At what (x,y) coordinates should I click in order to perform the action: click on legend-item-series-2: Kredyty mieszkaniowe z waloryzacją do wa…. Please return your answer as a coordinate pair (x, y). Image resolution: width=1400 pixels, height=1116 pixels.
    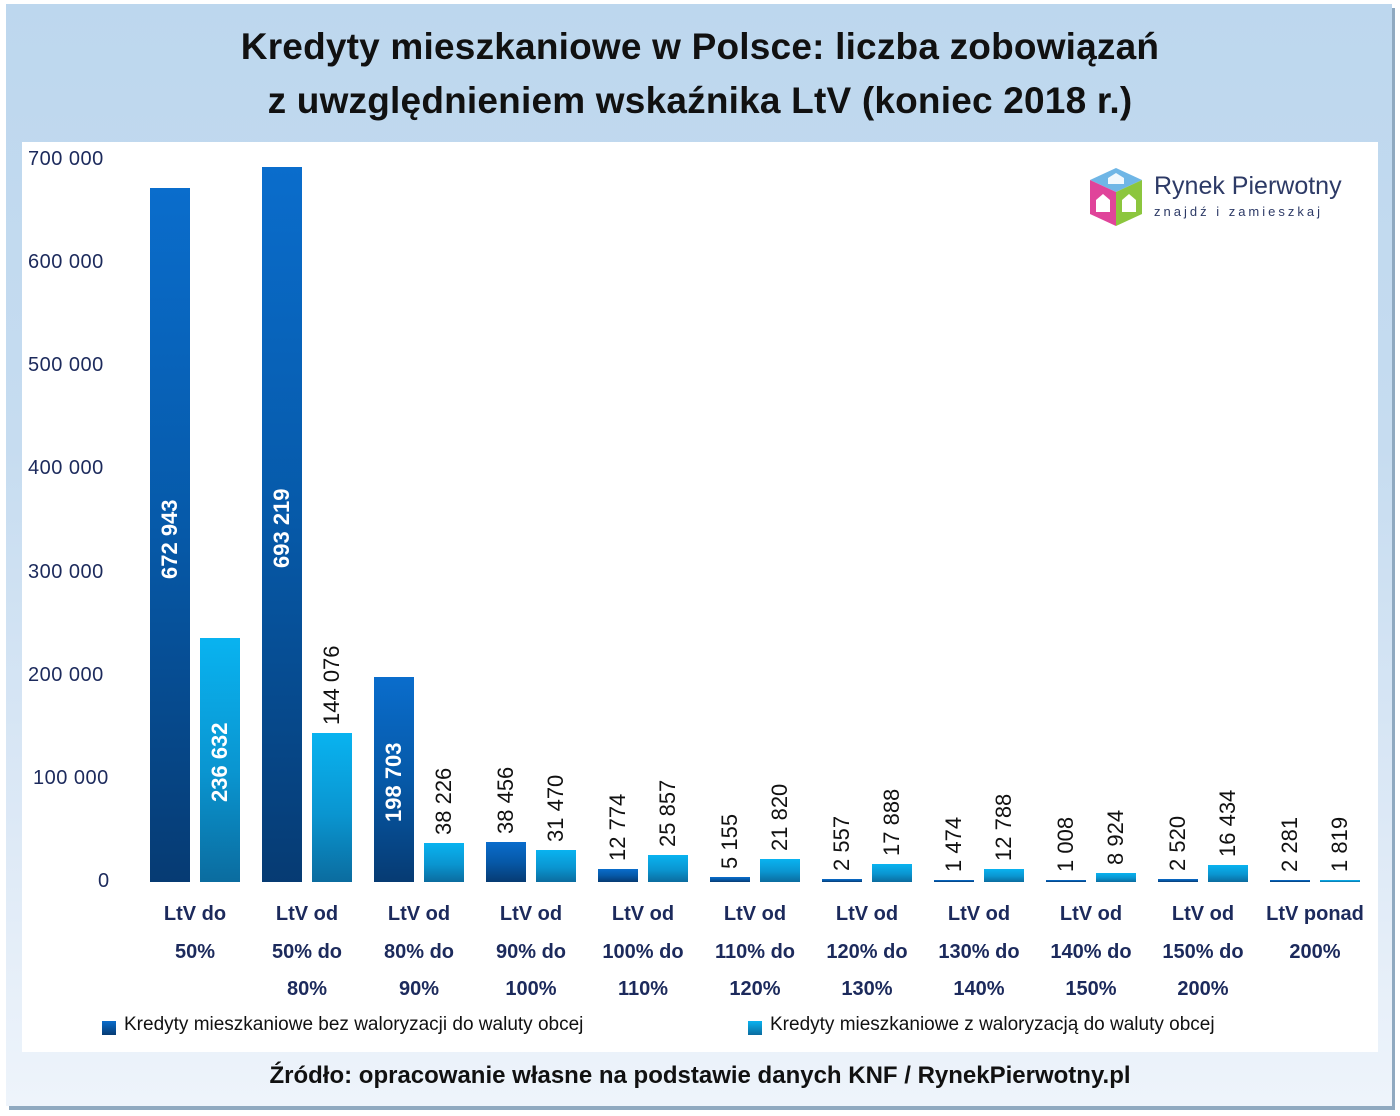
    Looking at the image, I should click on (981, 1025).